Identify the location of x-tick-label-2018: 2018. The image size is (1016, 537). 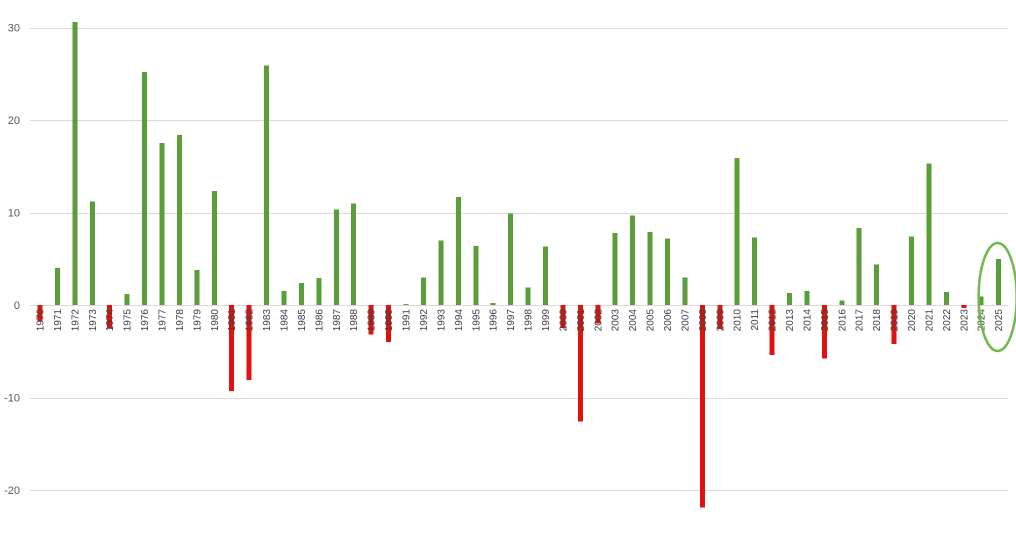
(877, 320).